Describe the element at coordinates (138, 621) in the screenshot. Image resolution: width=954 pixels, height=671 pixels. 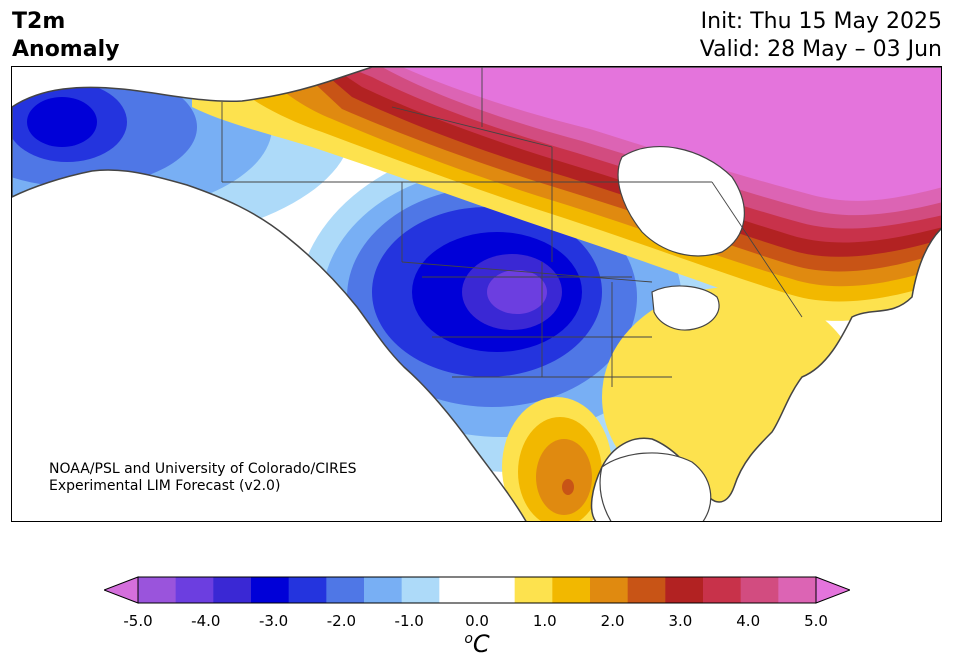
I see `colorbar-tick-label: -5.0` at that location.